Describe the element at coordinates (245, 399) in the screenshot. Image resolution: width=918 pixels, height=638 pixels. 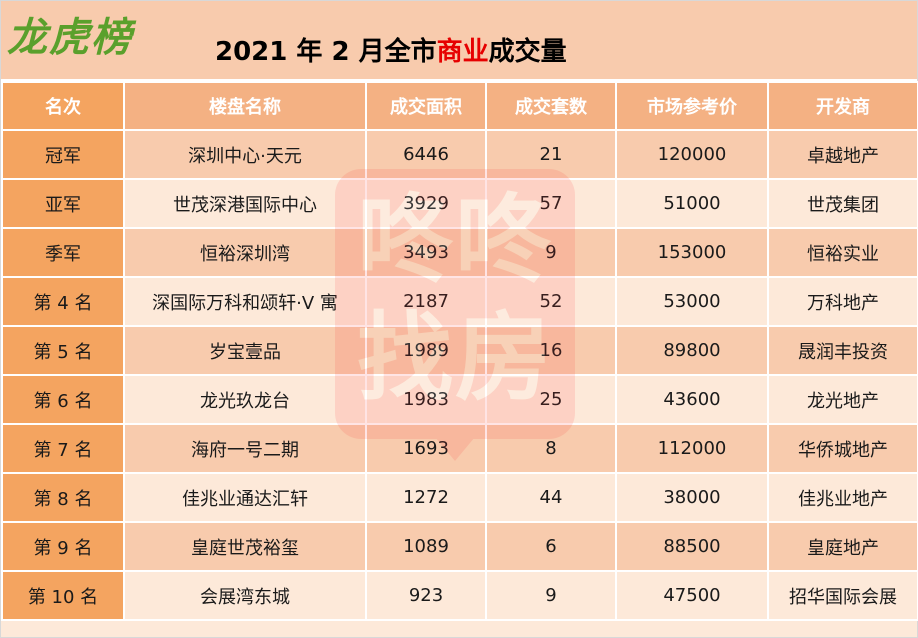
I see `cell-project: 龙光玖龙台` at that location.